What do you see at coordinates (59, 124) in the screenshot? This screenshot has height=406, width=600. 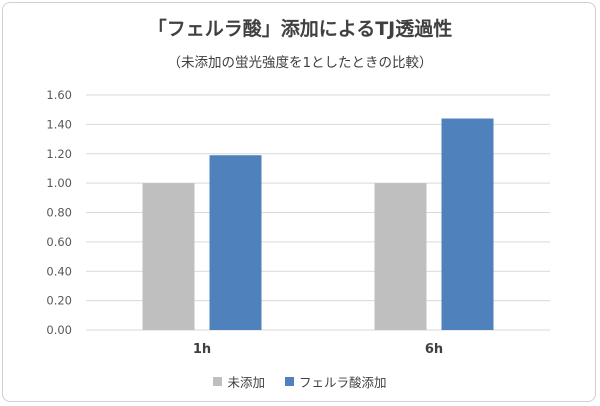 I see `y-tick-label: 1.40` at bounding box center [59, 124].